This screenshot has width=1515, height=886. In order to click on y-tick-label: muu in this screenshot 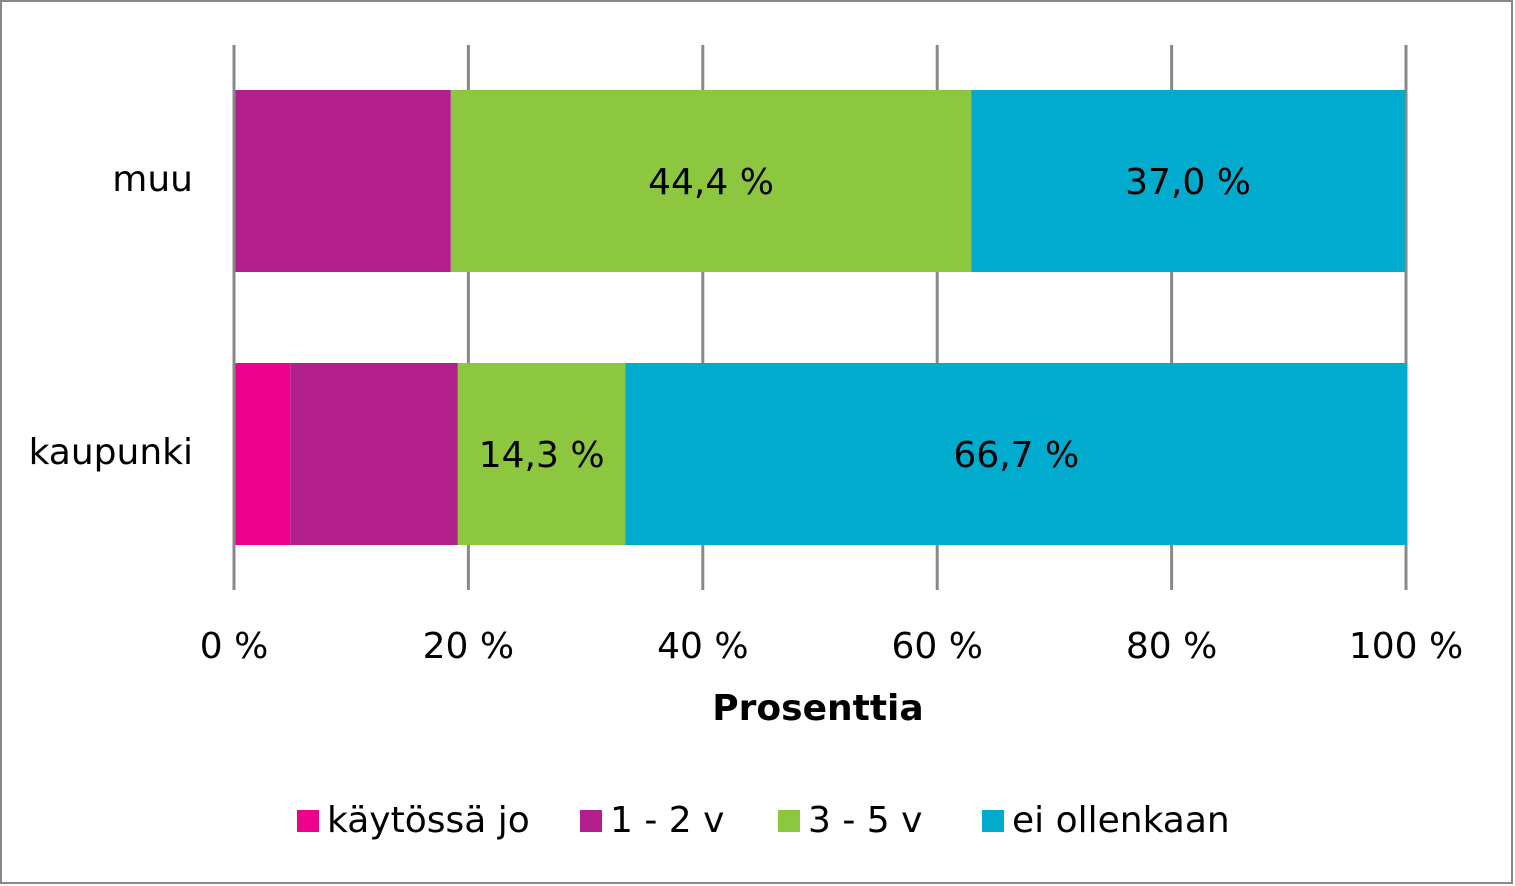, I will do `click(152, 179)`.